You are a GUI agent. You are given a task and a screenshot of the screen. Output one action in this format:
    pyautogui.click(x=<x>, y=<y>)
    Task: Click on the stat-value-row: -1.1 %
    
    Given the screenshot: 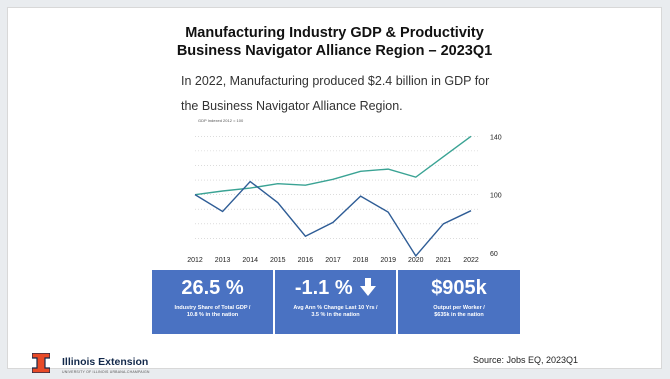 What is the action you would take?
    pyautogui.click(x=335, y=288)
    